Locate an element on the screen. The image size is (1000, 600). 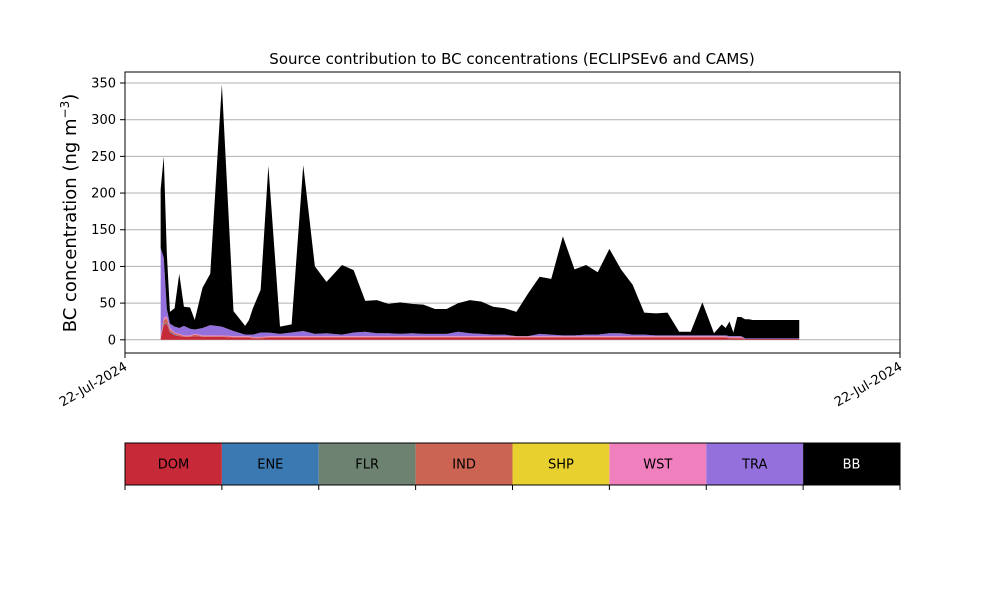
legend-swatch-ene is located at coordinates (270, 464).